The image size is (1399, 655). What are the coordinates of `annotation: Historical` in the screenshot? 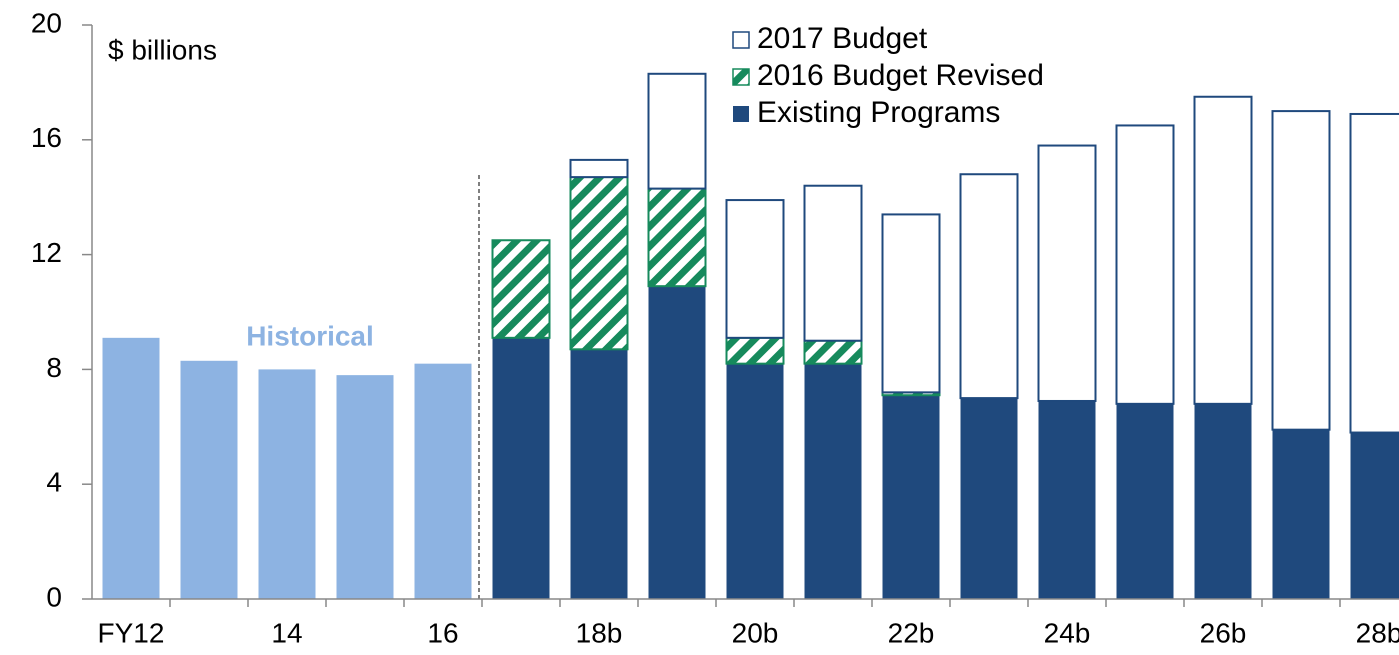 It's located at (310, 335).